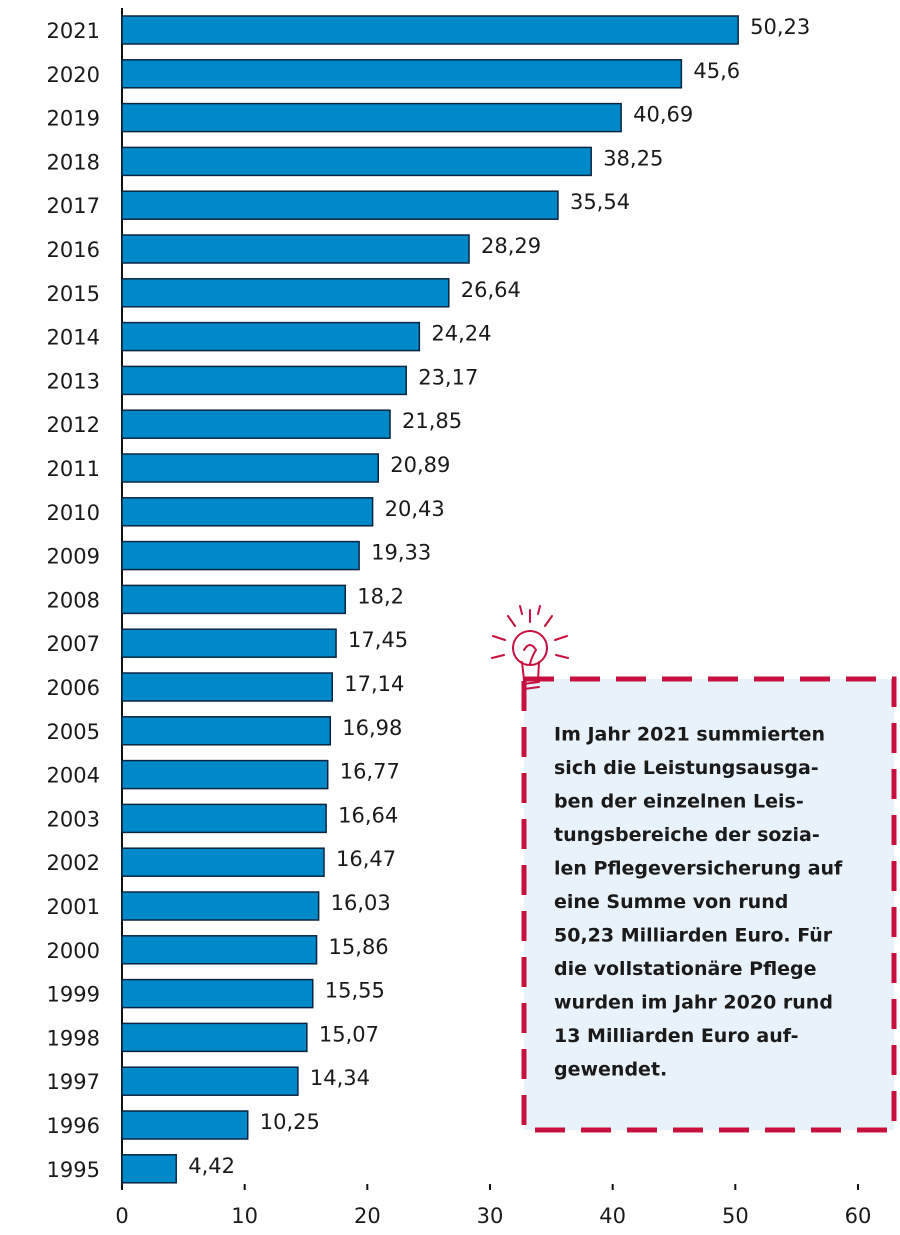 The image size is (900, 1235). I want to click on y-tick-label: 1995, so click(73, 1170).